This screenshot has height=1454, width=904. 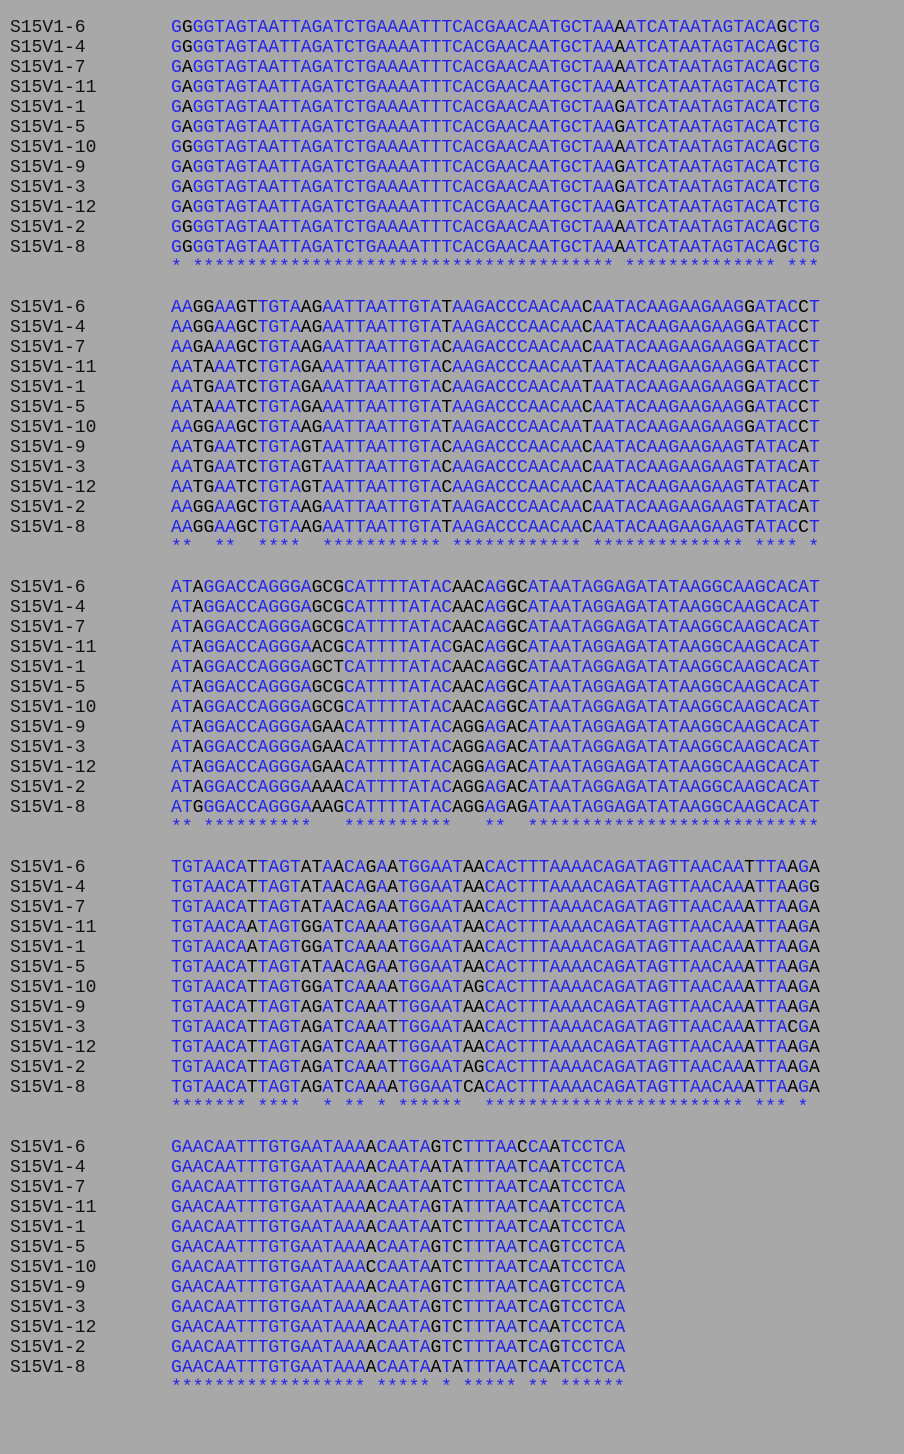 What do you see at coordinates (48, 348) in the screenshot?
I see `sequence-label: S15V1-7` at bounding box center [48, 348].